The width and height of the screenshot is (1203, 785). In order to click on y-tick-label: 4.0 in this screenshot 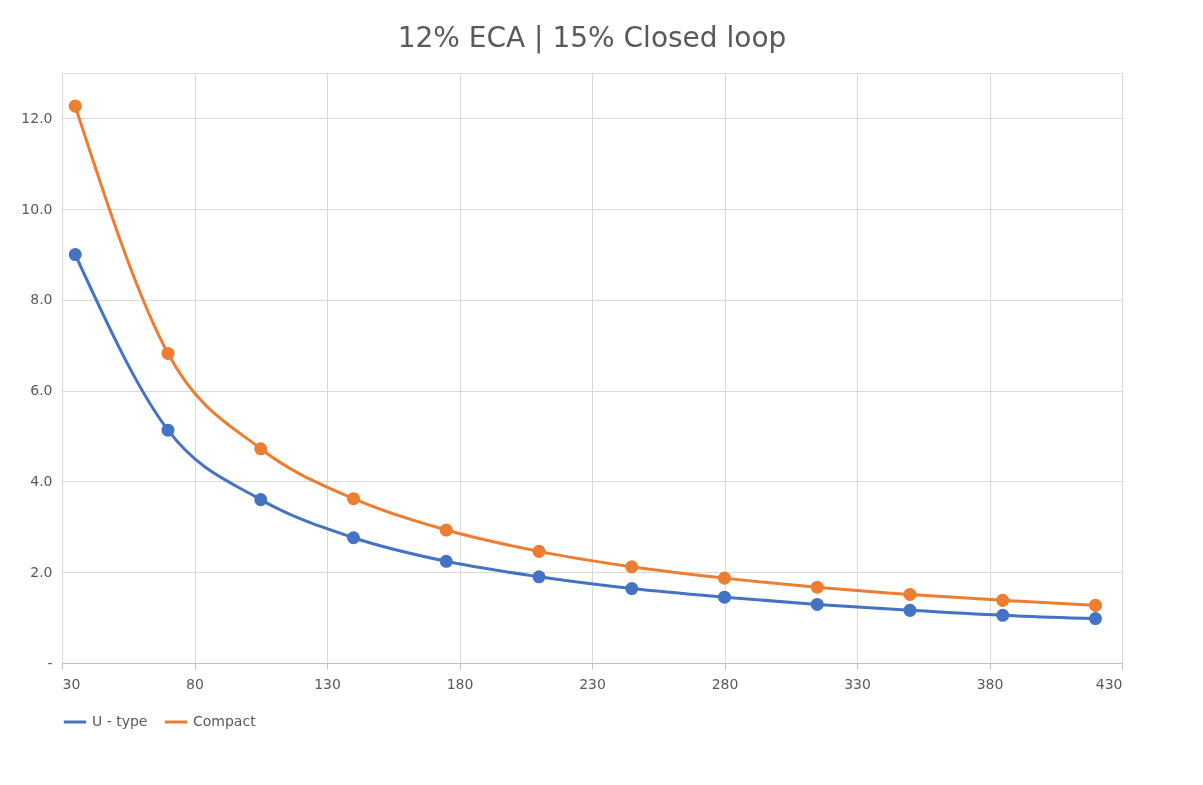, I will do `click(41, 480)`.